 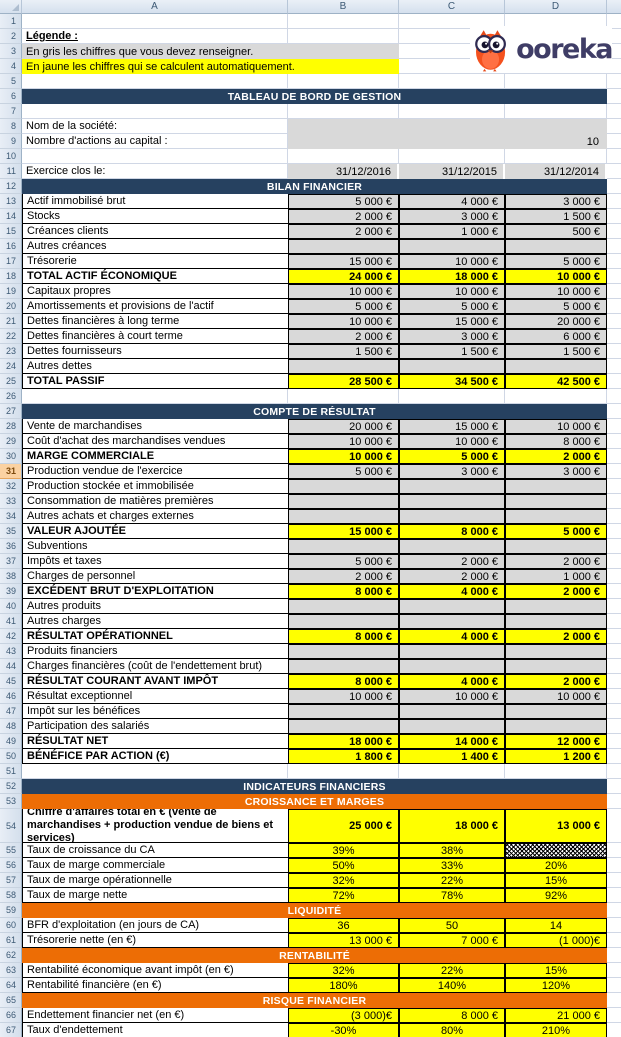 I want to click on cell-B44, so click(x=343, y=666).